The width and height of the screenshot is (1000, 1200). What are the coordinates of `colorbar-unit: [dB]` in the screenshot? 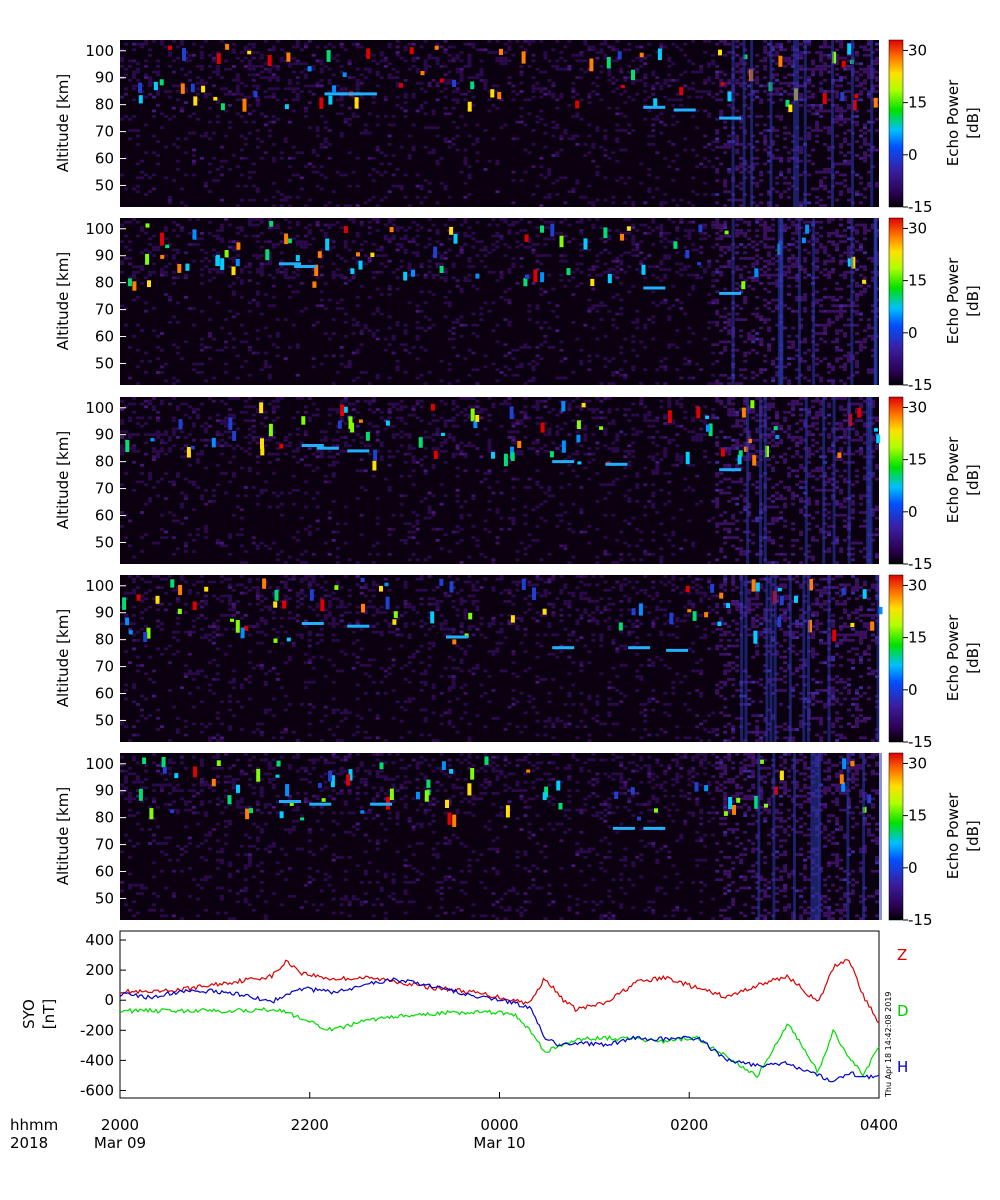 It's located at (973, 301).